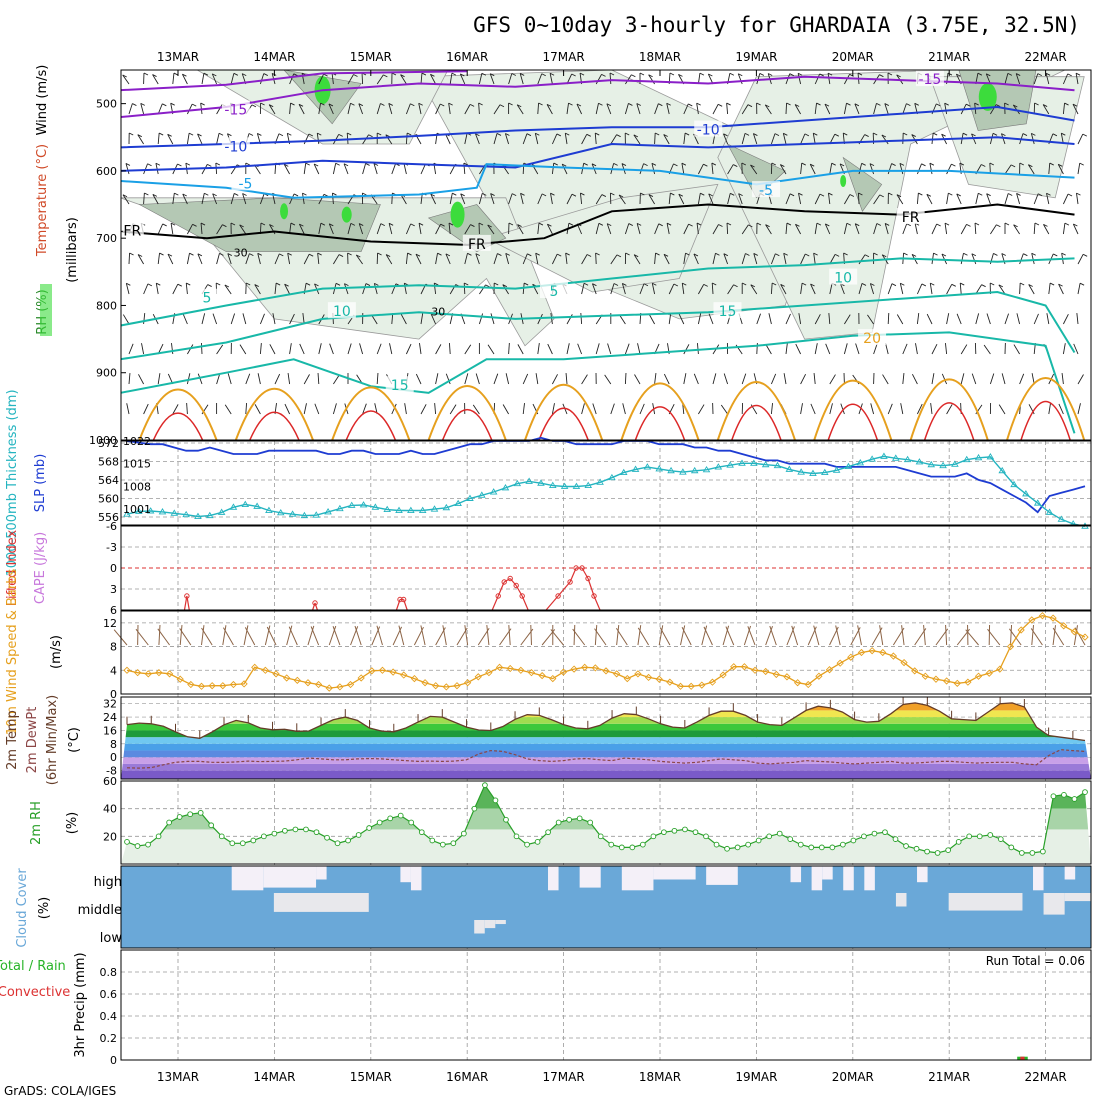 This screenshot has width=1100, height=1100. What do you see at coordinates (1070, 873) in the screenshot?
I see `cloud-gap` at bounding box center [1070, 873].